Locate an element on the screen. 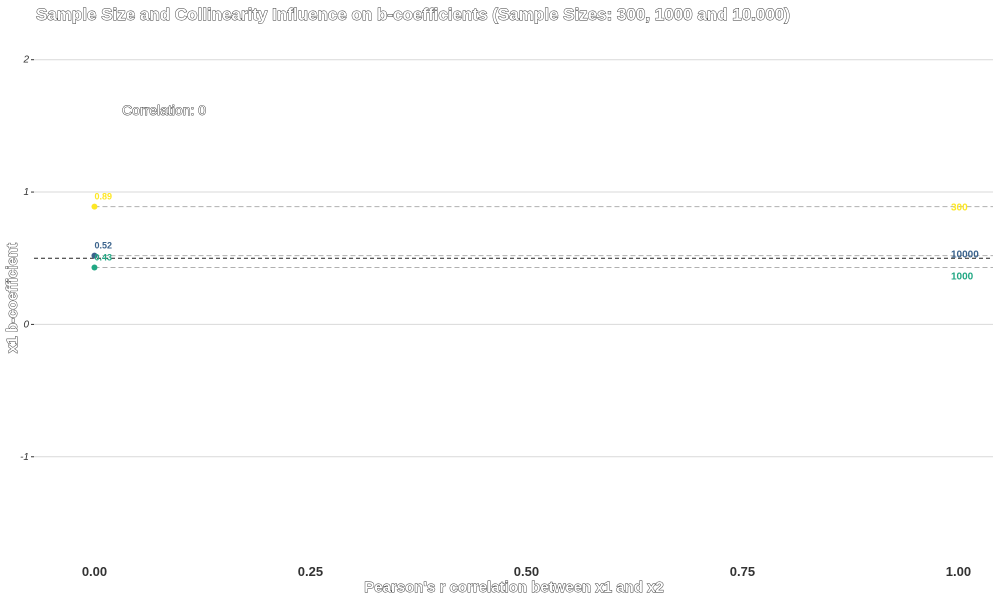 The image size is (1000, 600). y-tick-label: 0 is located at coordinates (26, 324).